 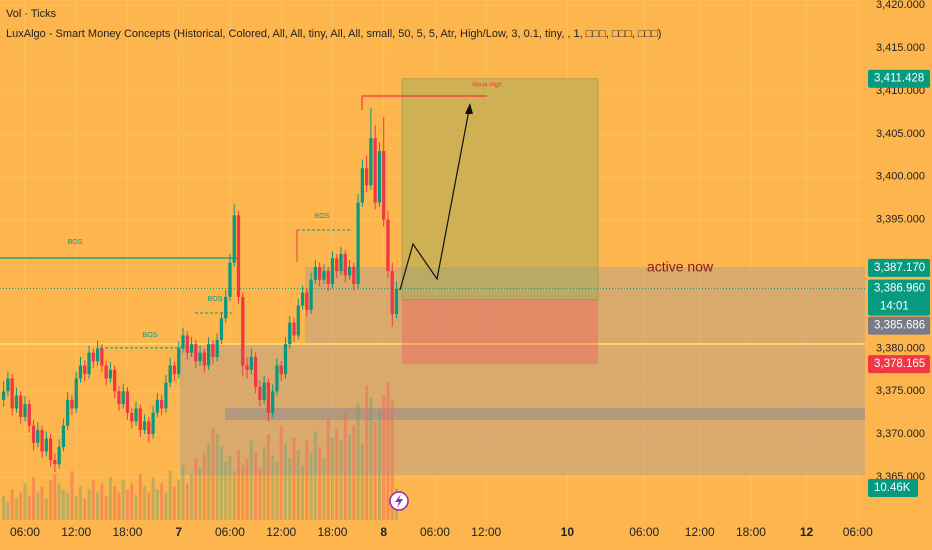 What do you see at coordinates (899, 268) in the screenshot?
I see `price-badge-label: 3,387.170` at bounding box center [899, 268].